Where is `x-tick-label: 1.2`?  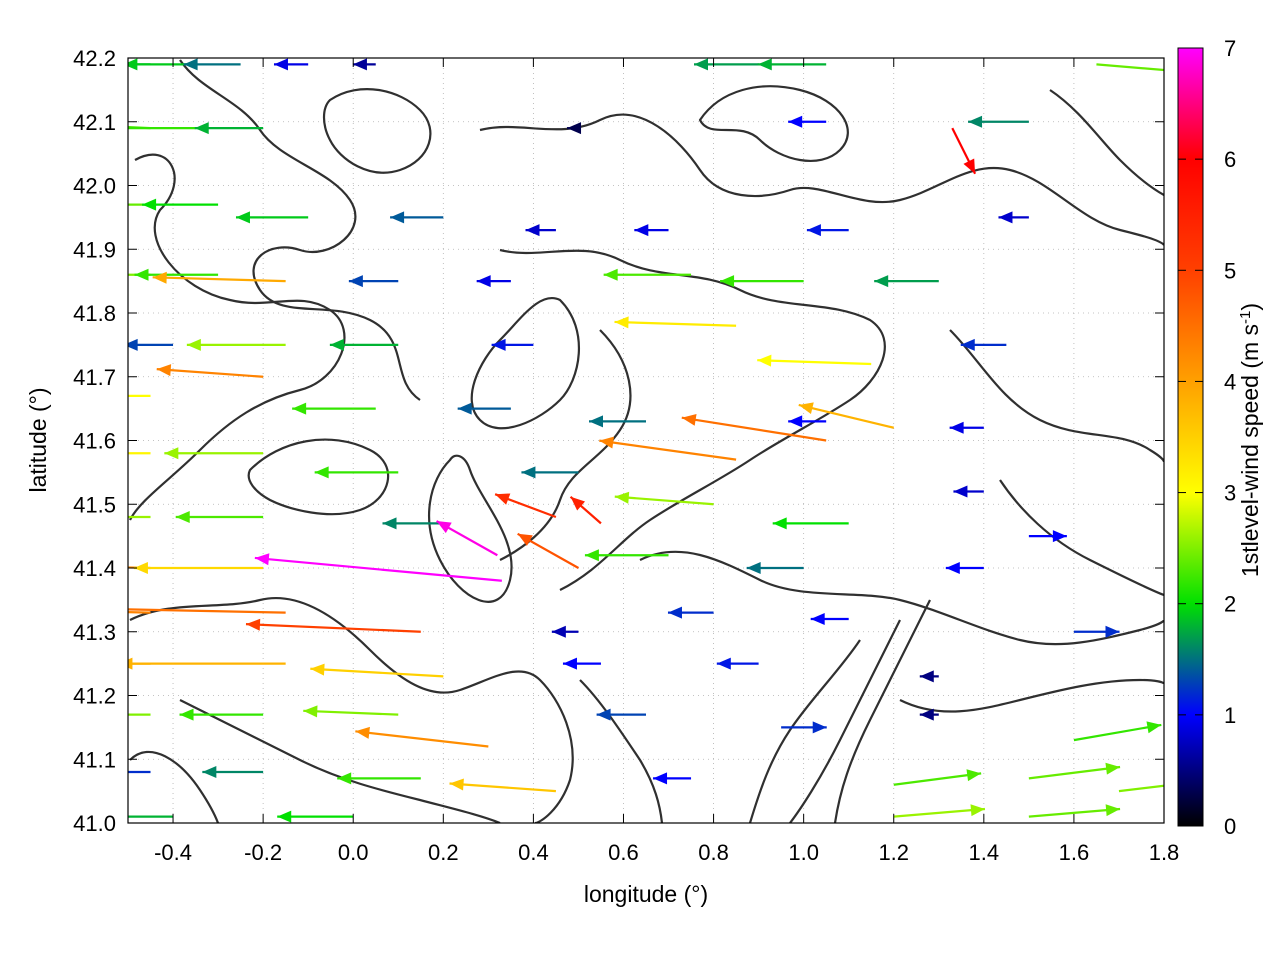
x-tick-label: 1.2 is located at coordinates (893, 852).